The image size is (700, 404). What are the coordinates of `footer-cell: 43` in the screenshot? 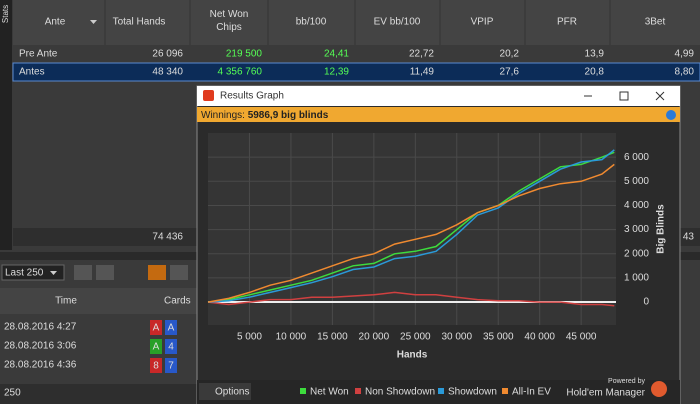 It's located at (689, 237).